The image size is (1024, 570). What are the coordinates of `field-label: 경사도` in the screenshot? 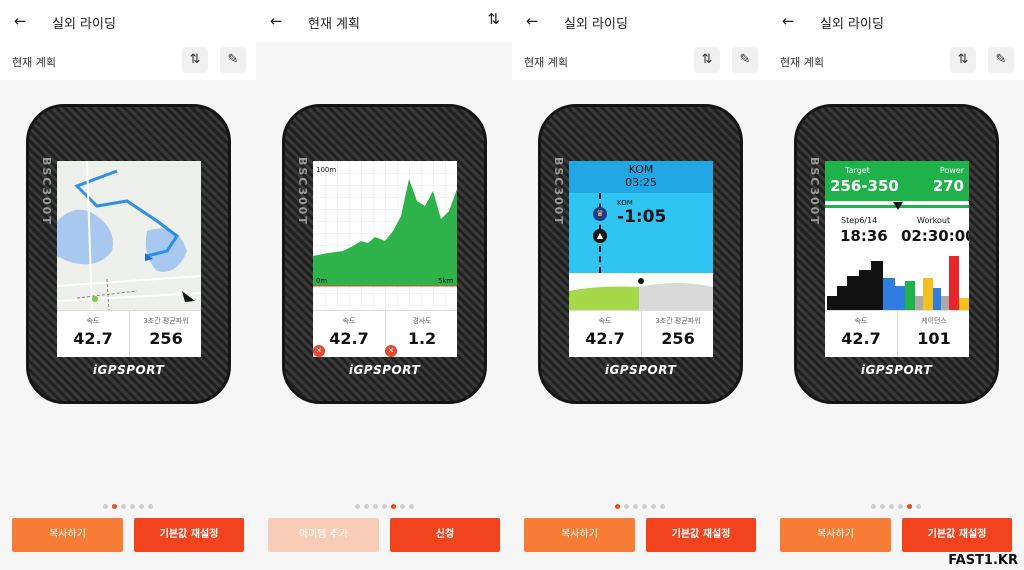 It's located at (422, 321).